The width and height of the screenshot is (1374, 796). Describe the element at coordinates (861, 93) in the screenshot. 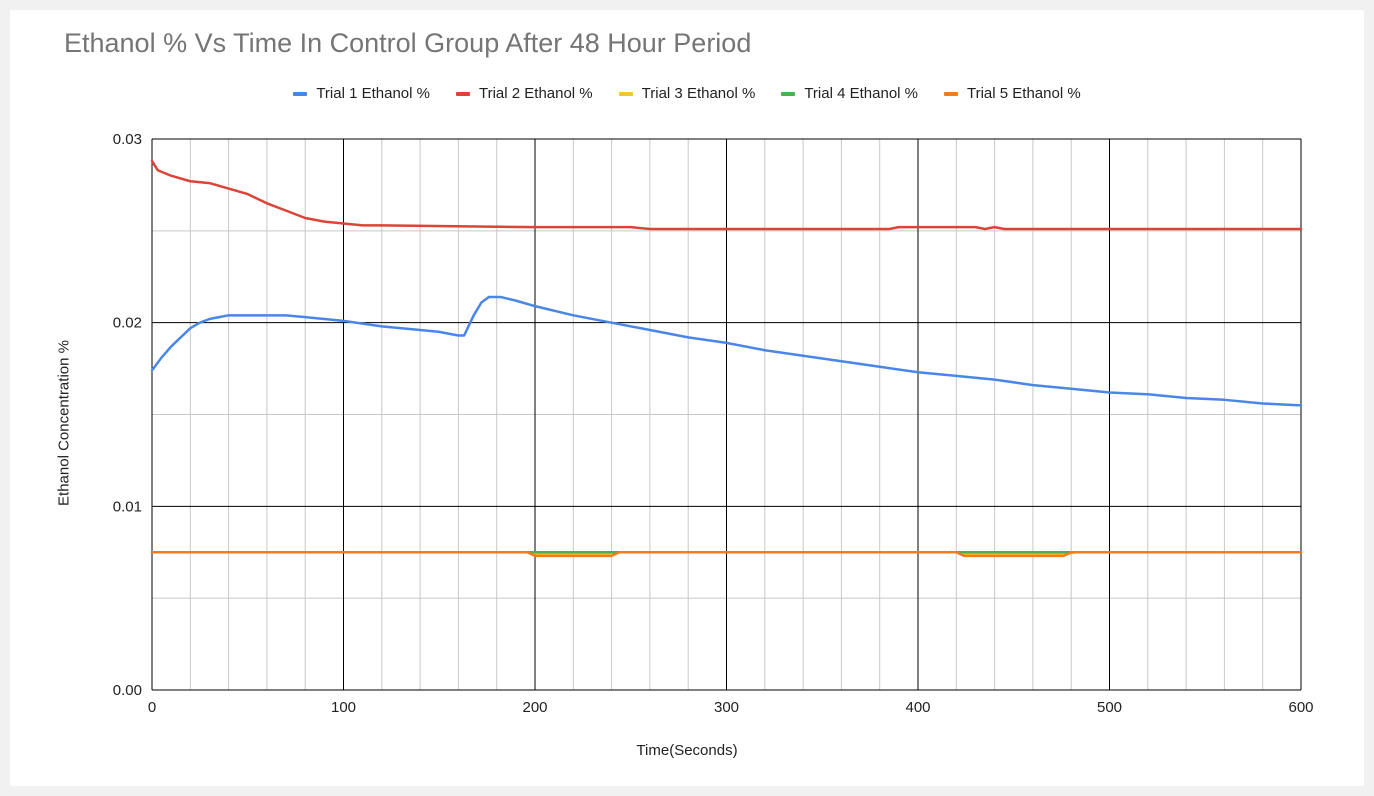

I see `legend-label-trial-4: Trial 4 Ethanol %` at that location.